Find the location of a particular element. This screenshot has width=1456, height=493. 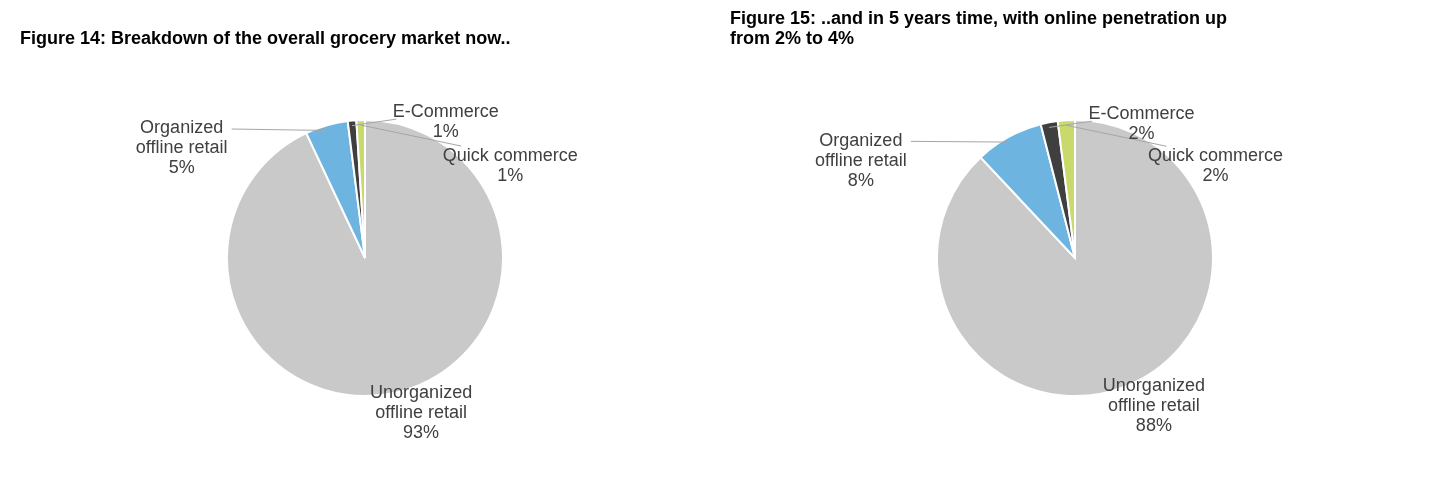

data-label: 5% is located at coordinates (181, 167).